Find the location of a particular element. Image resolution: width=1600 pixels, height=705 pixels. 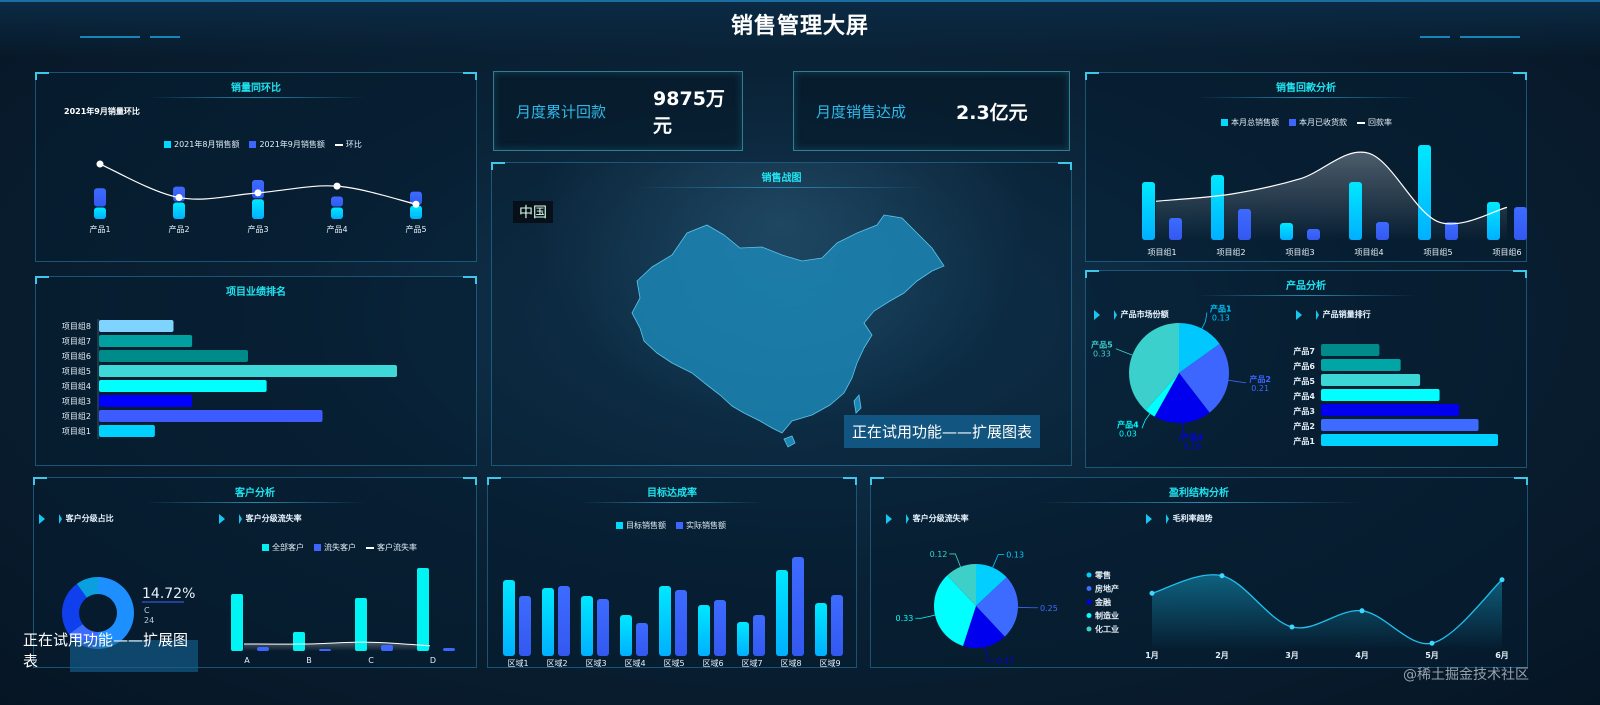

y-tick-label: 产品5 is located at coordinates (1304, 381).